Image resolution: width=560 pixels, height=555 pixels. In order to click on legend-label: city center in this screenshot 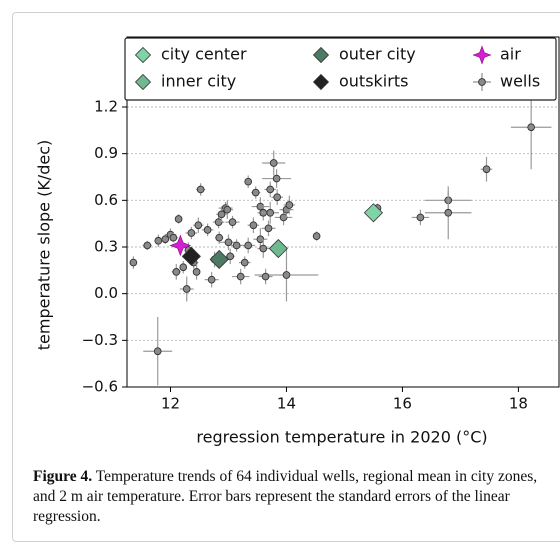, I will do `click(204, 54)`.